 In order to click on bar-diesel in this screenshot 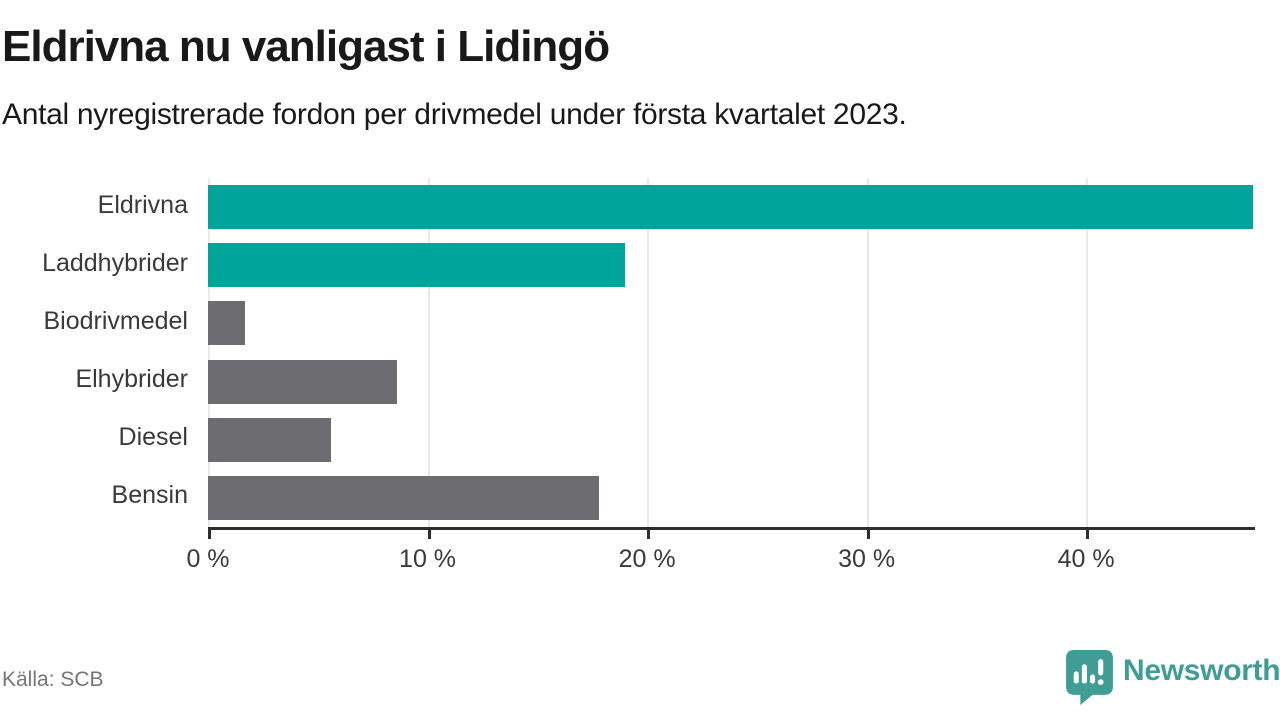, I will do `click(269, 439)`.